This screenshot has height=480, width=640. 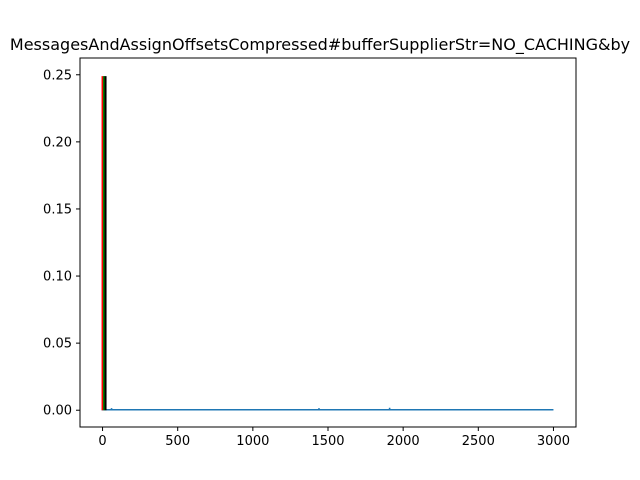 What do you see at coordinates (61, 243) in the screenshot?
I see `y-axis: 0.00 0.05 0.10 0.15 0.20 0.25` at bounding box center [61, 243].